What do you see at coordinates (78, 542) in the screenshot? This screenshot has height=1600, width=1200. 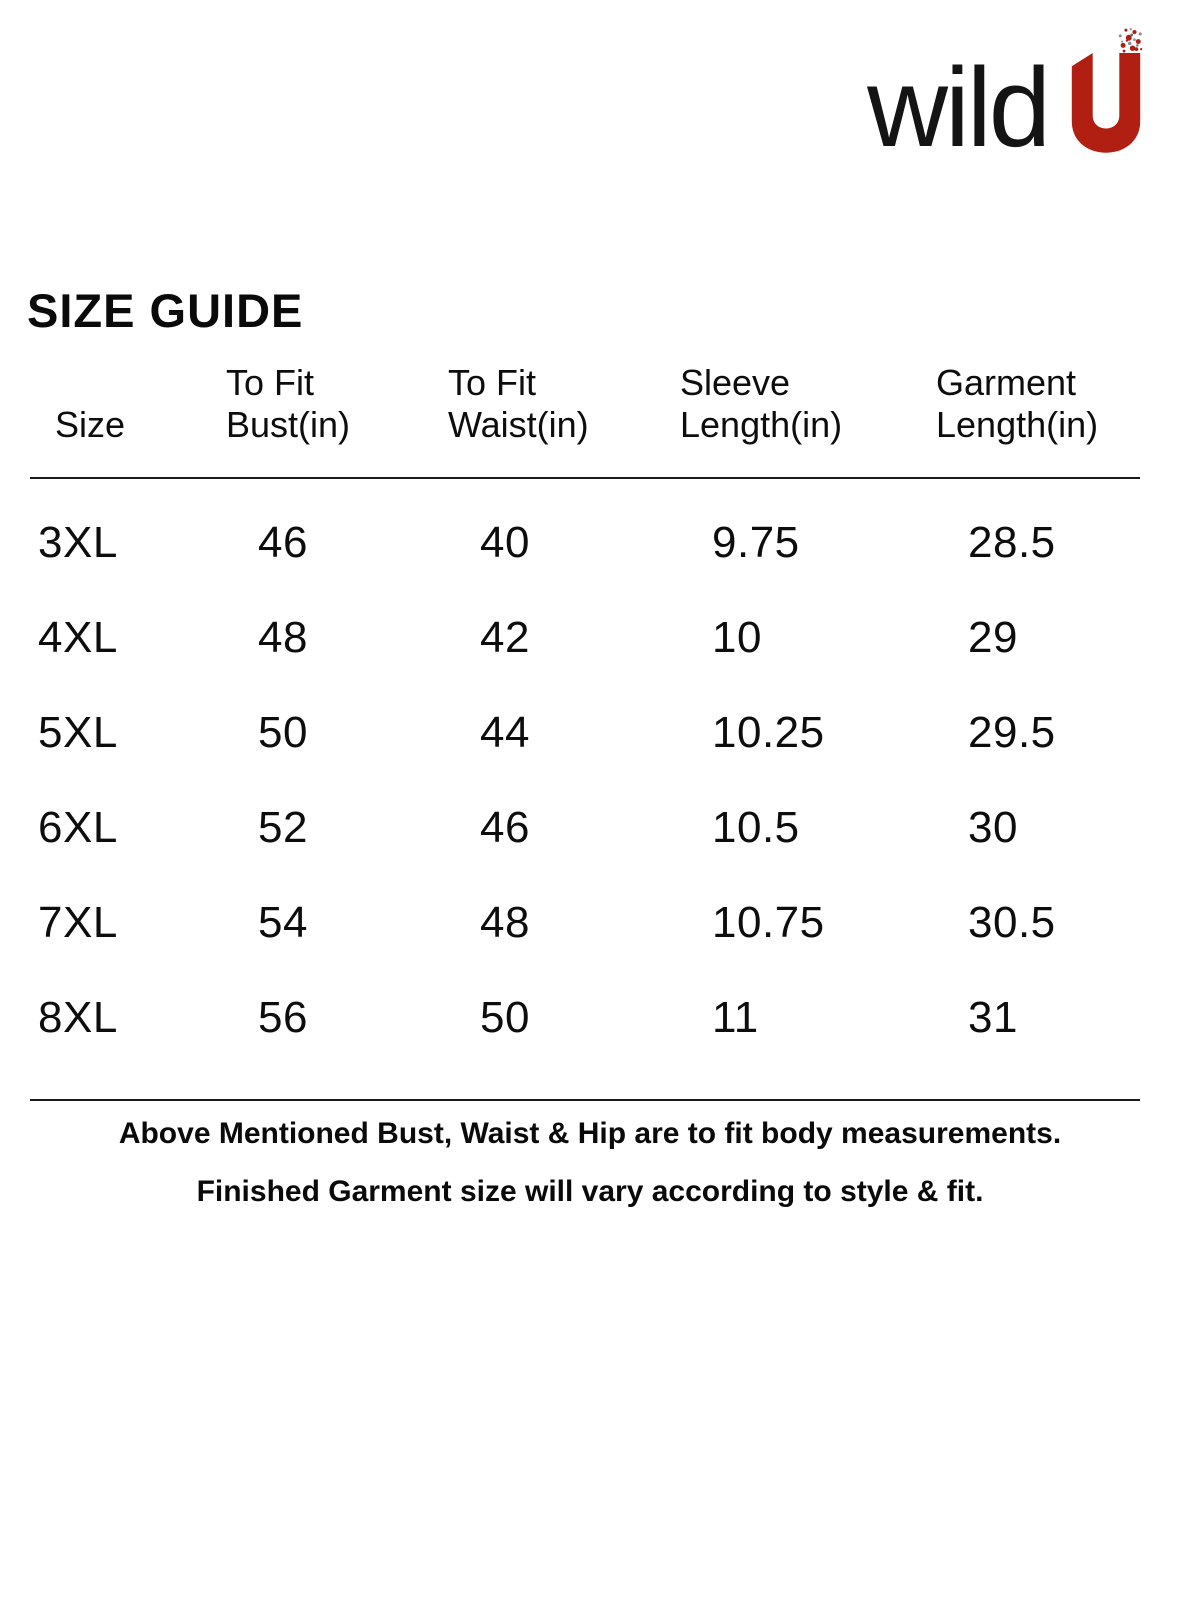 I see `size-cell: 3XL` at bounding box center [78, 542].